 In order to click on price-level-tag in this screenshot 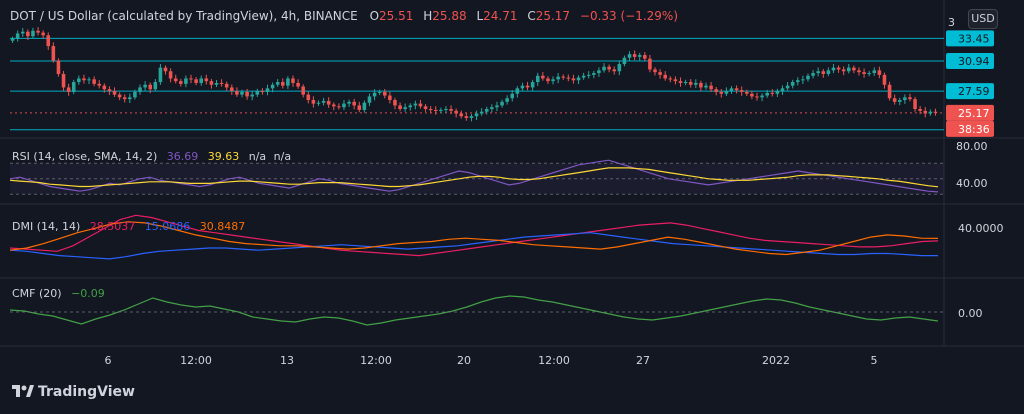, I will do `click(970, 91)`.